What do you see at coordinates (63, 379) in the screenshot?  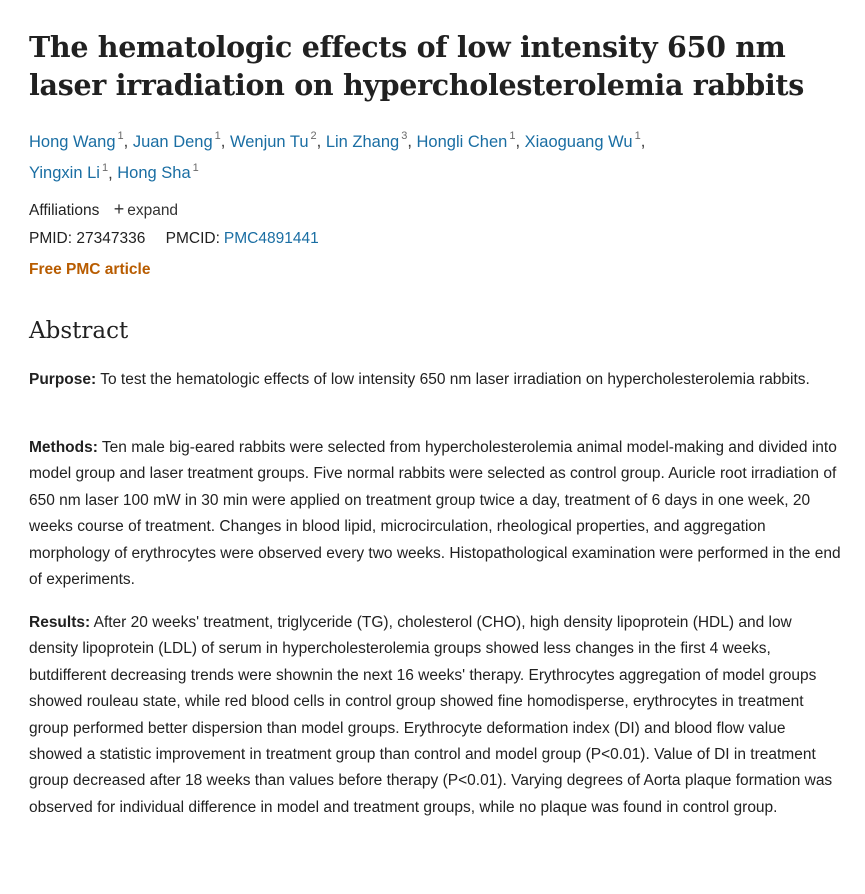 I see `purpose-label: Purpose:` at bounding box center [63, 379].